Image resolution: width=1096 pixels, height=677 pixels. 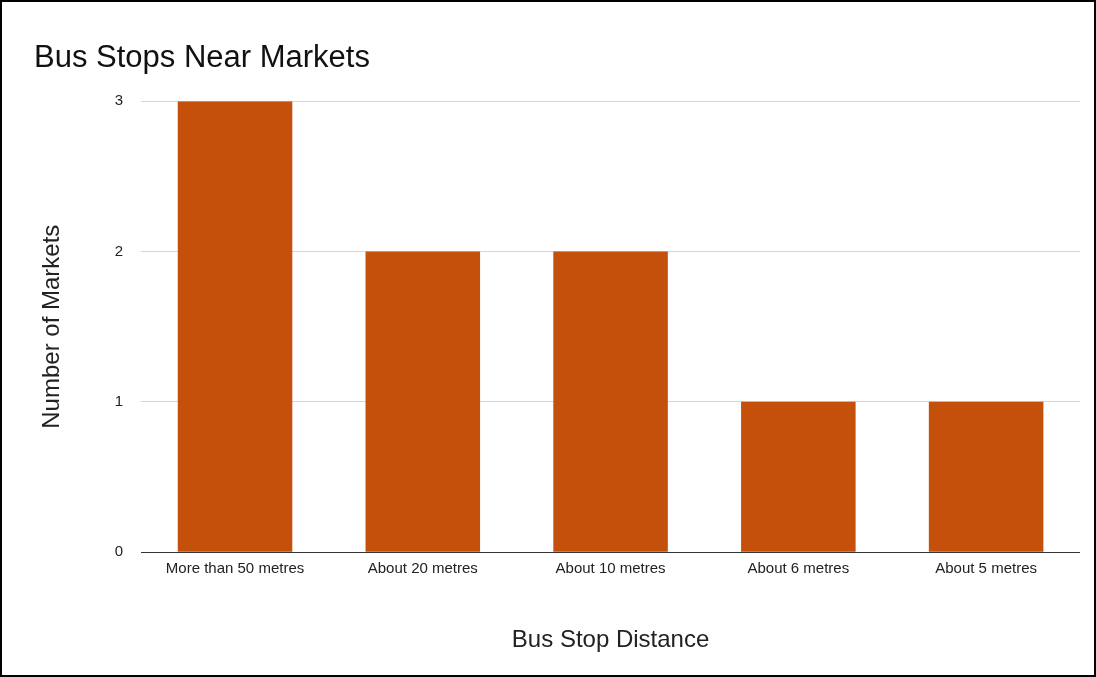 I want to click on y-tick-label: 2, so click(x=119, y=250).